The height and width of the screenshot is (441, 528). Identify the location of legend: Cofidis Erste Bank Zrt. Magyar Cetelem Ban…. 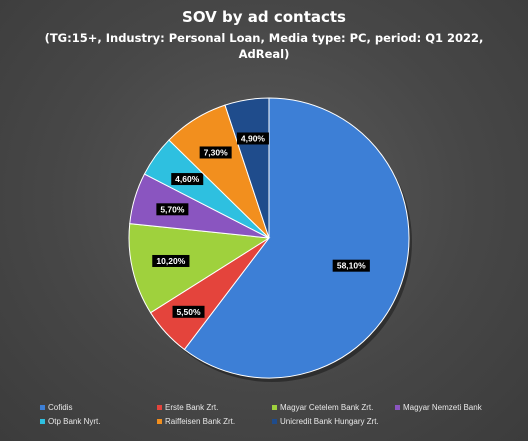
(280, 417).